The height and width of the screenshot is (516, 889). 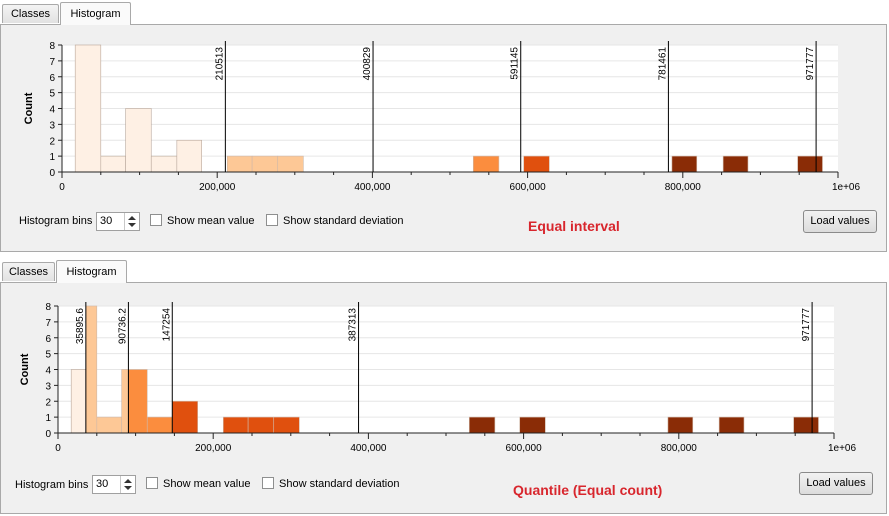 What do you see at coordinates (217, 187) in the screenshot?
I see `x-tick-label: 200,000` at bounding box center [217, 187].